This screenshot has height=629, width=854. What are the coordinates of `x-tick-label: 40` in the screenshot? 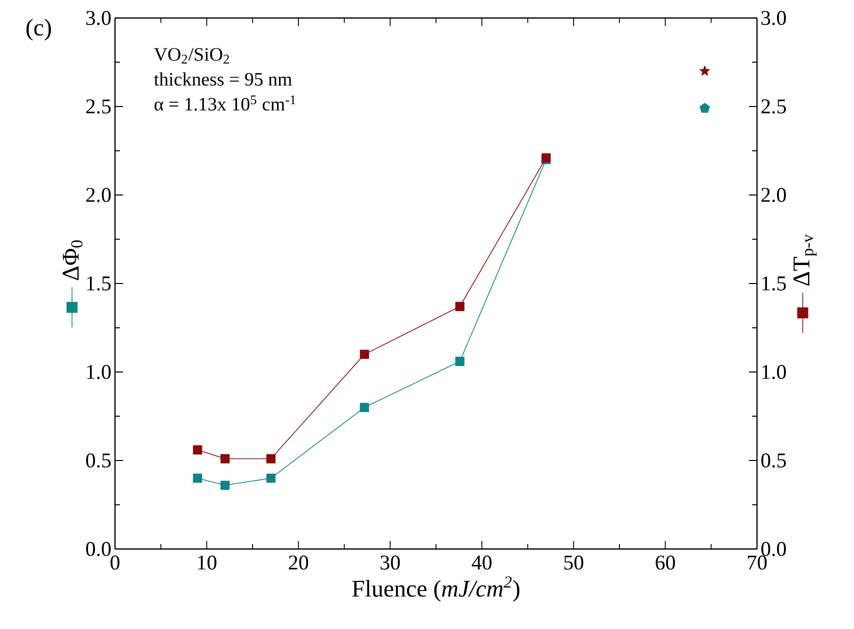 It's located at (482, 563).